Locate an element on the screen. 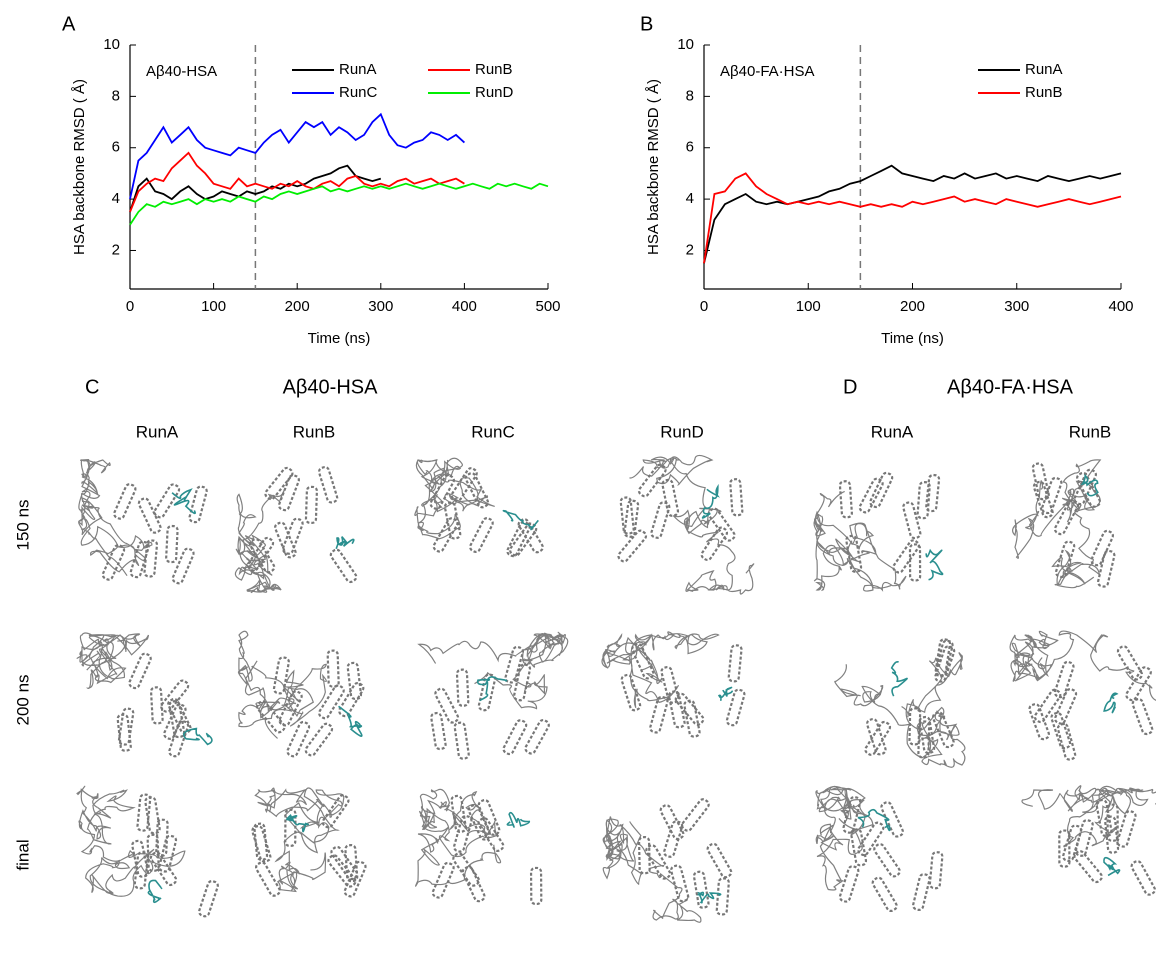 The image size is (1156, 968). panel-label: B is located at coordinates (646, 24).